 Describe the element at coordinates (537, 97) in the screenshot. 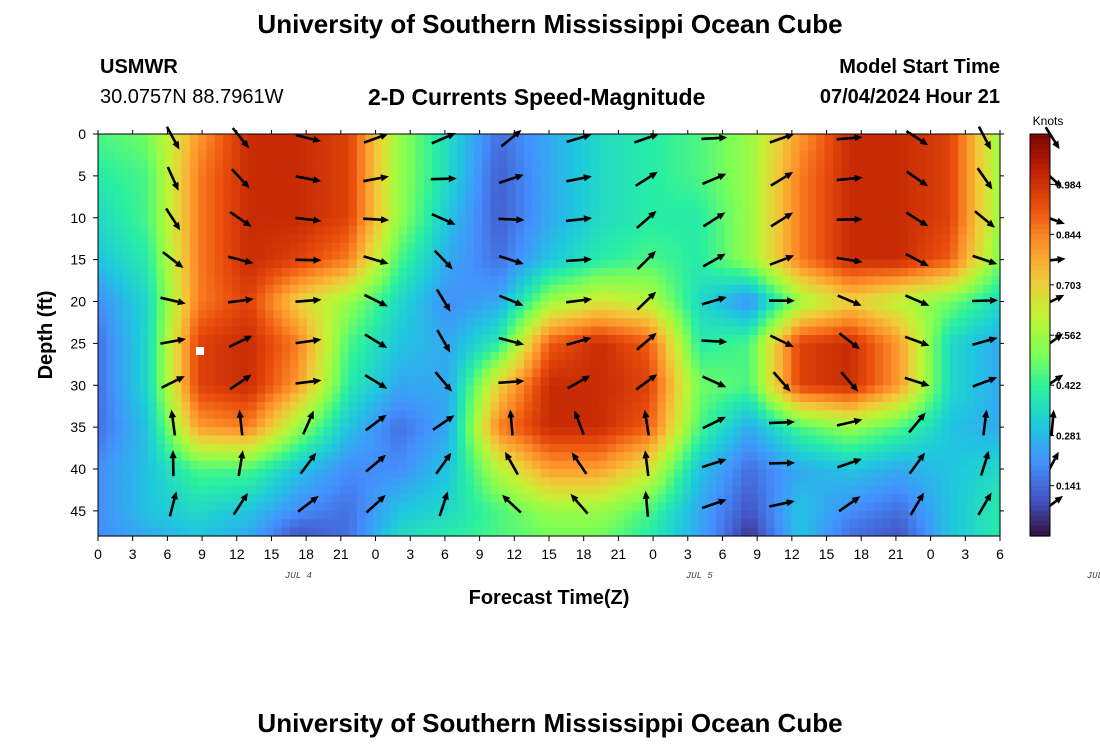

I see `chart-title: 2-D Currents Speed-Magnitude` at that location.